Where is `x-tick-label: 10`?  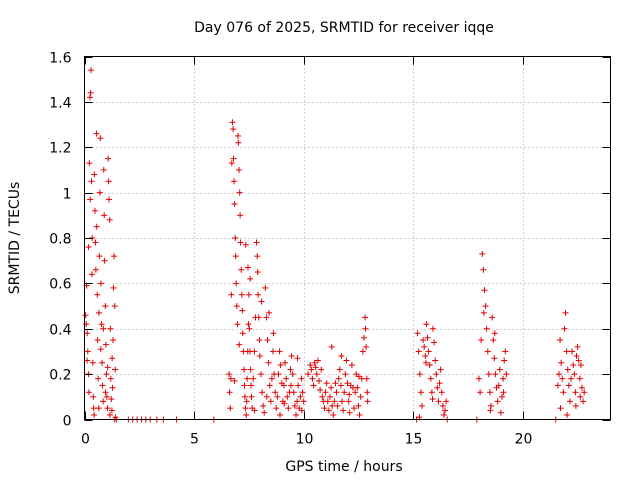 x-tick-label: 10 is located at coordinates (305, 440).